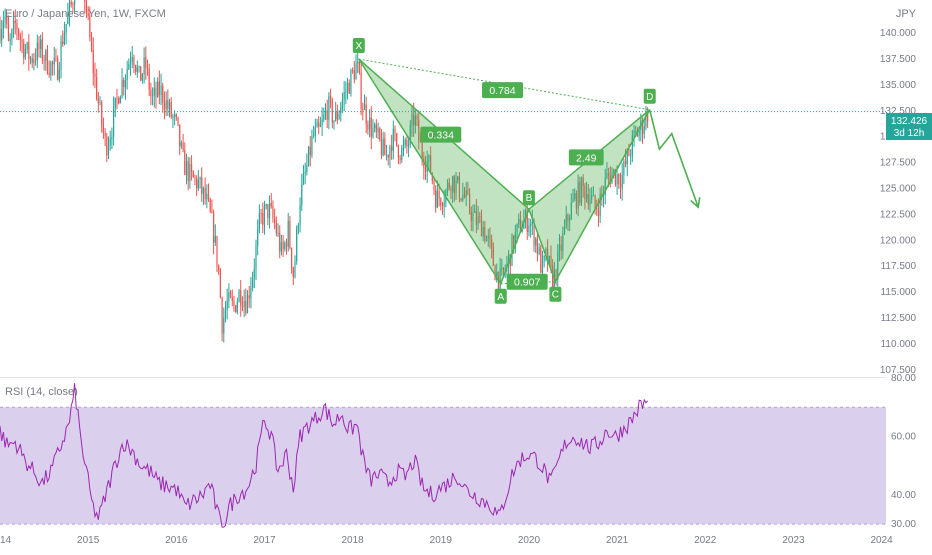 This screenshot has height=555, width=932. I want to click on pattern-point-x: X, so click(359, 45).